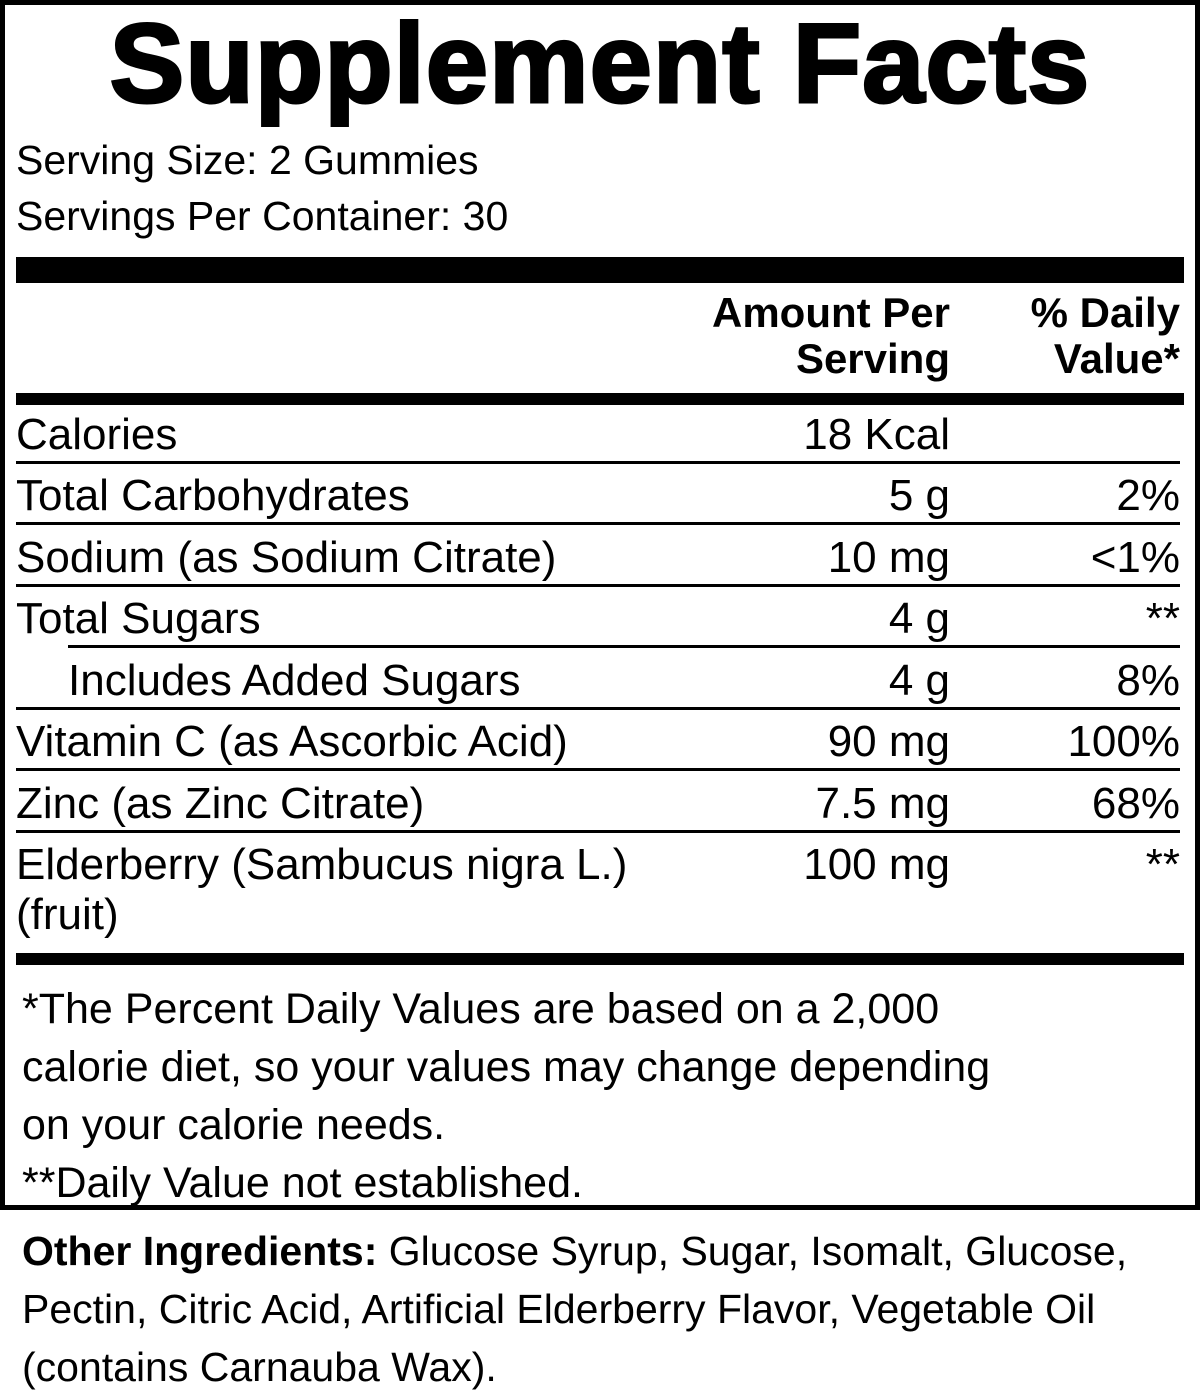 This screenshot has width=1200, height=1396. I want to click on nutrient-dv: 100%, so click(1123, 741).